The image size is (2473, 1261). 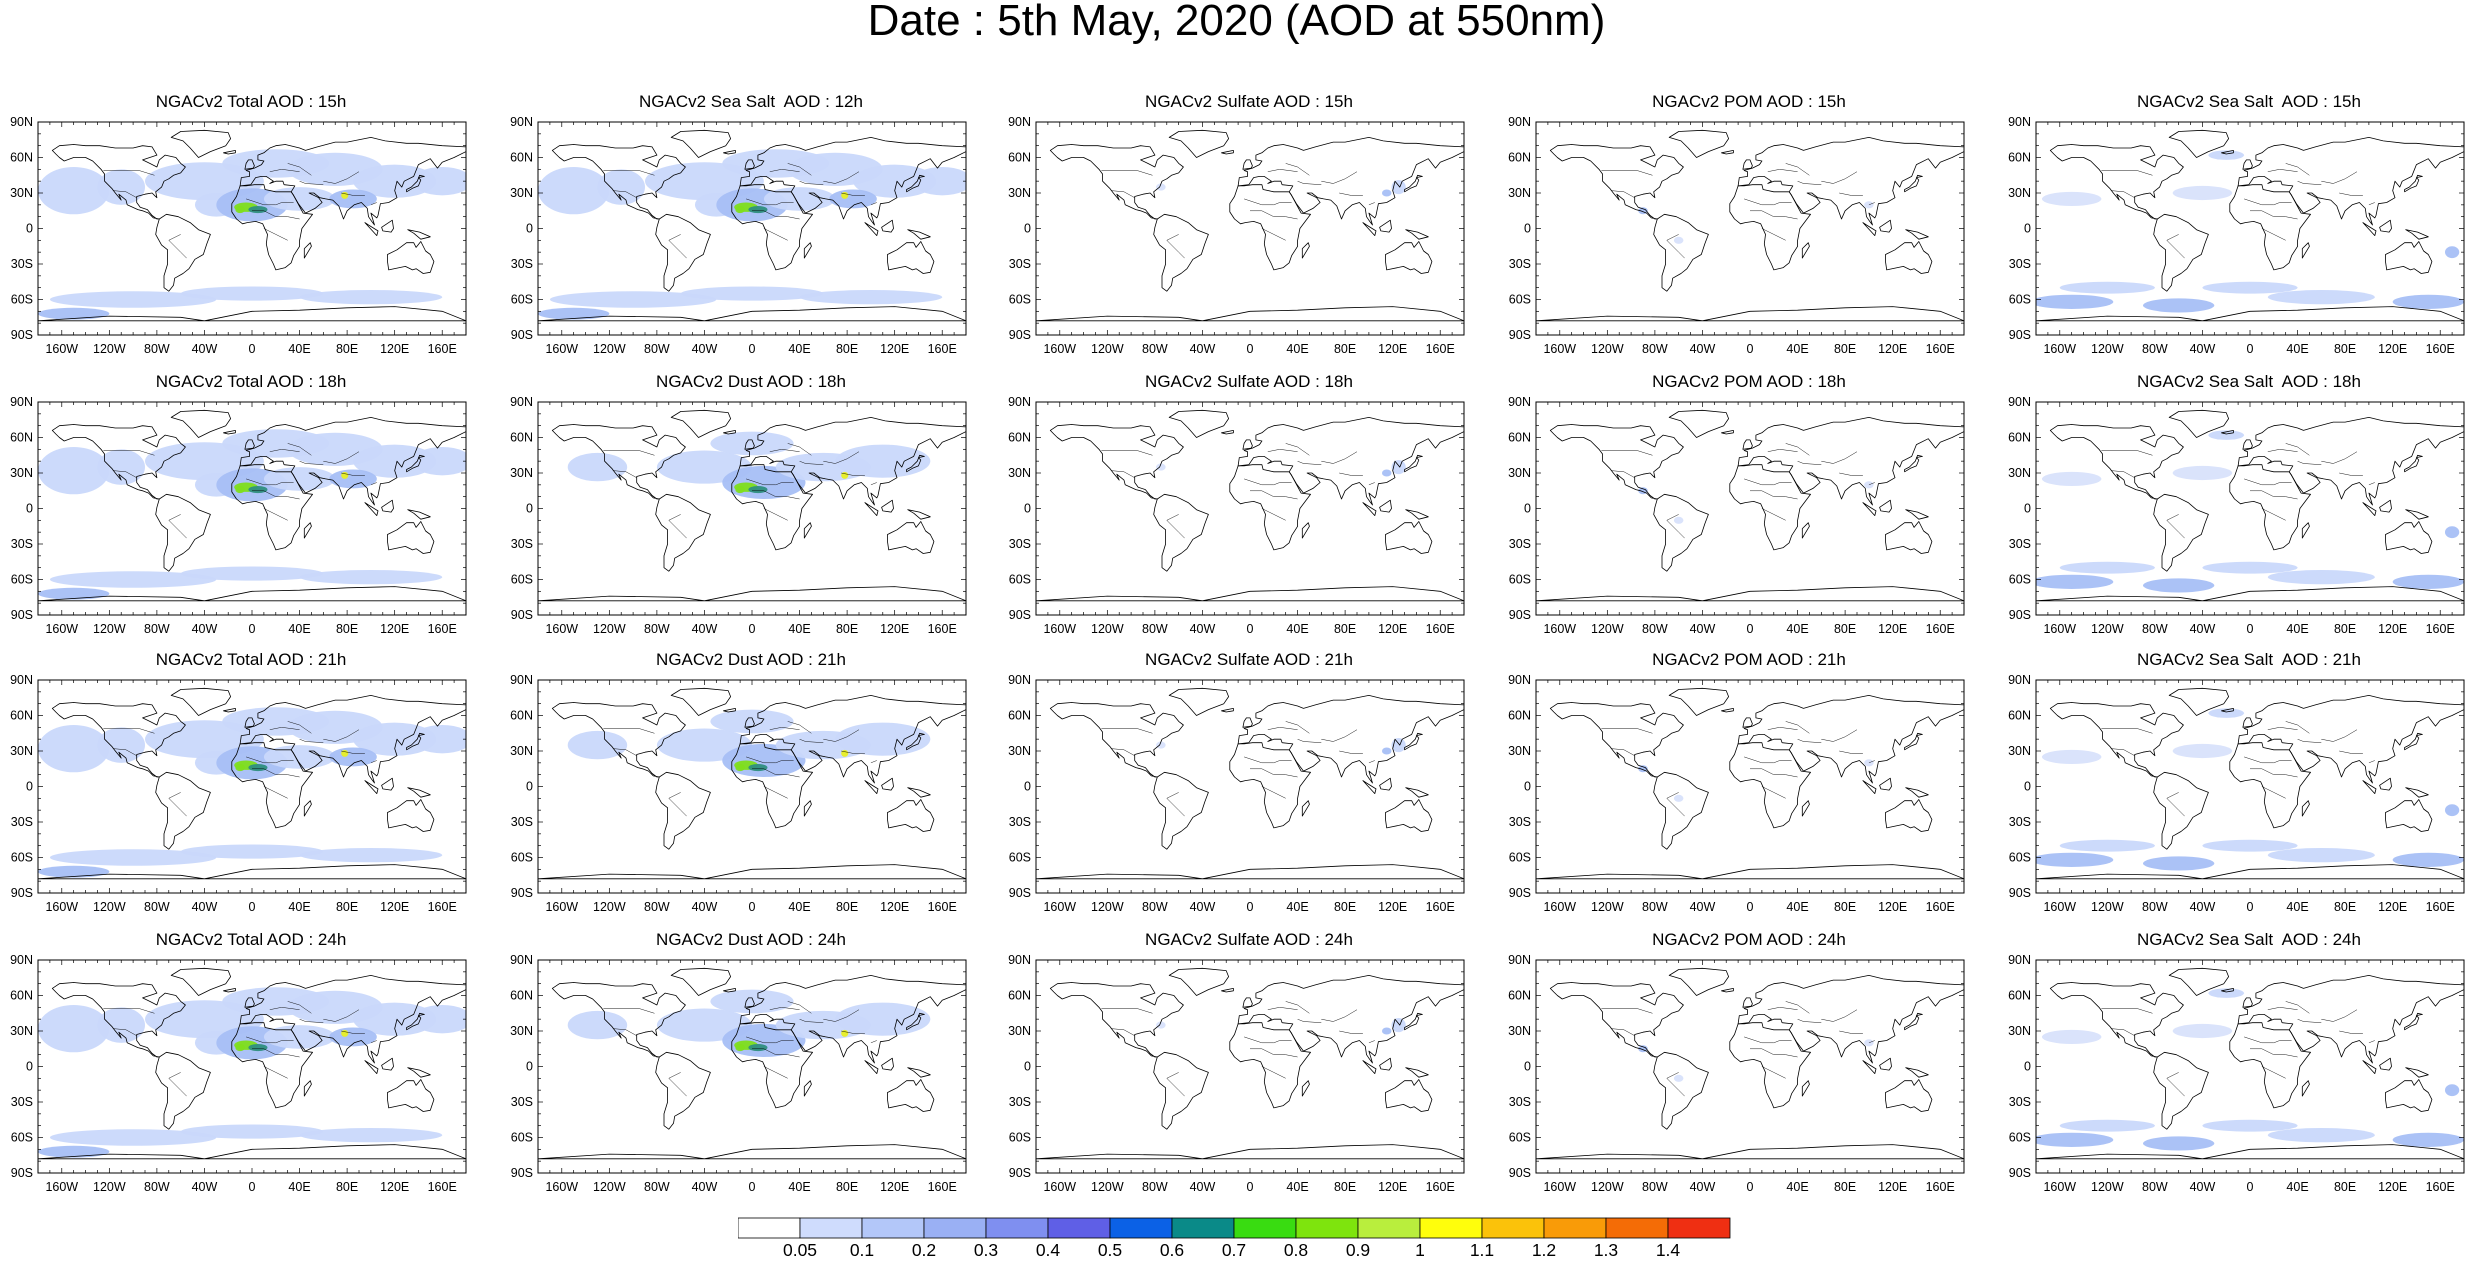 I want to click on panel-title: NGACv2 Sulfate AOD : 15h, so click(x=1249, y=101).